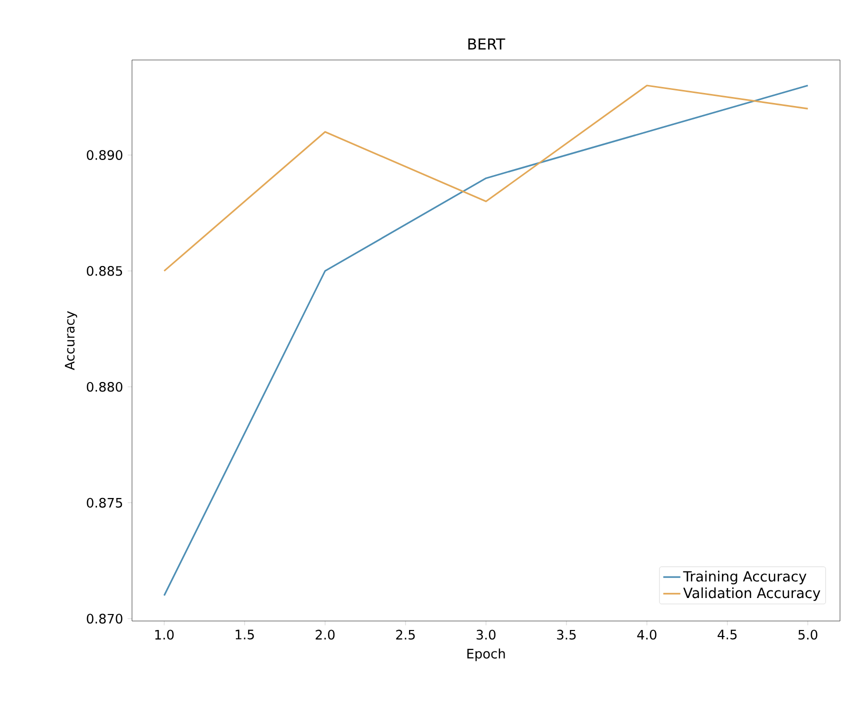  What do you see at coordinates (164, 635) in the screenshot?
I see `x-tick-label: 1.0` at bounding box center [164, 635].